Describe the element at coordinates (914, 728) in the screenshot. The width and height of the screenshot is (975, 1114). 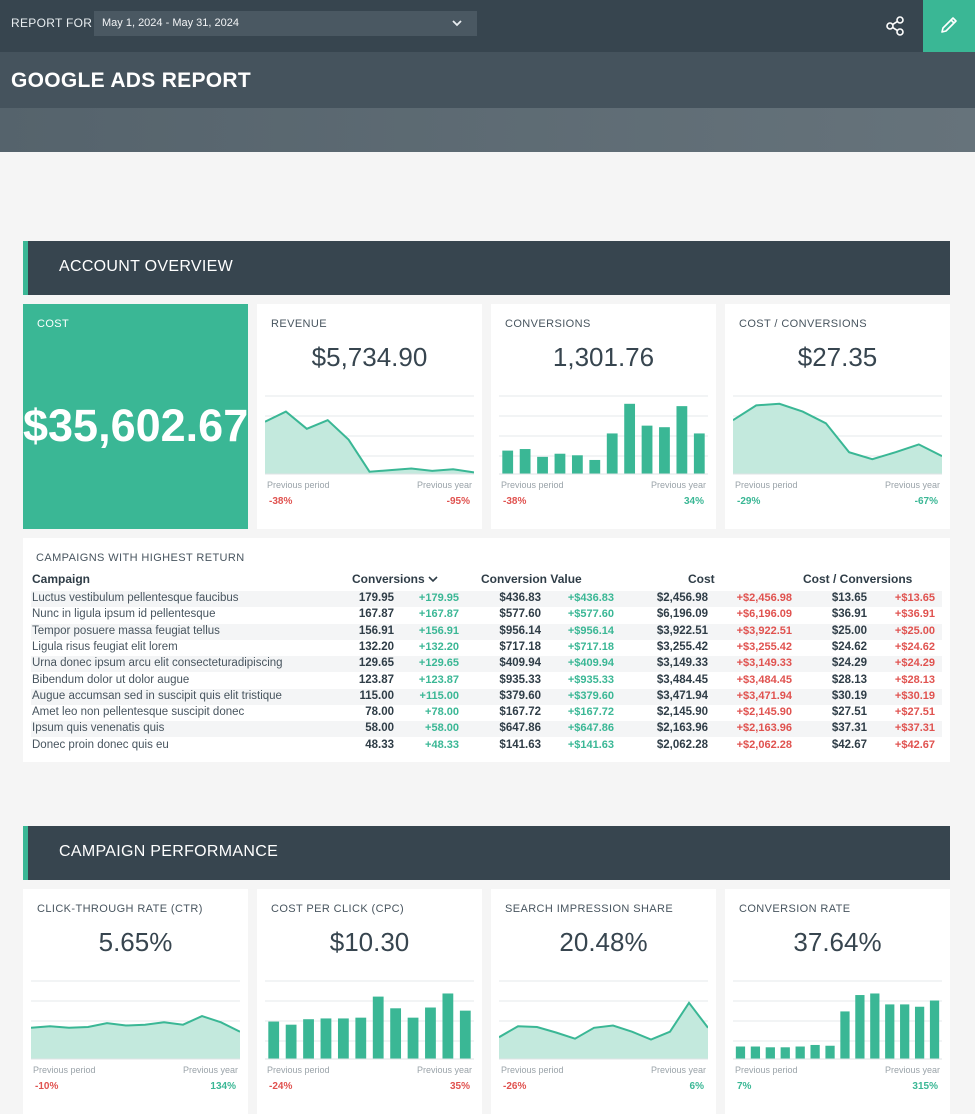
I see `cell-cost-per-conversion-change: +$37.31` at that location.